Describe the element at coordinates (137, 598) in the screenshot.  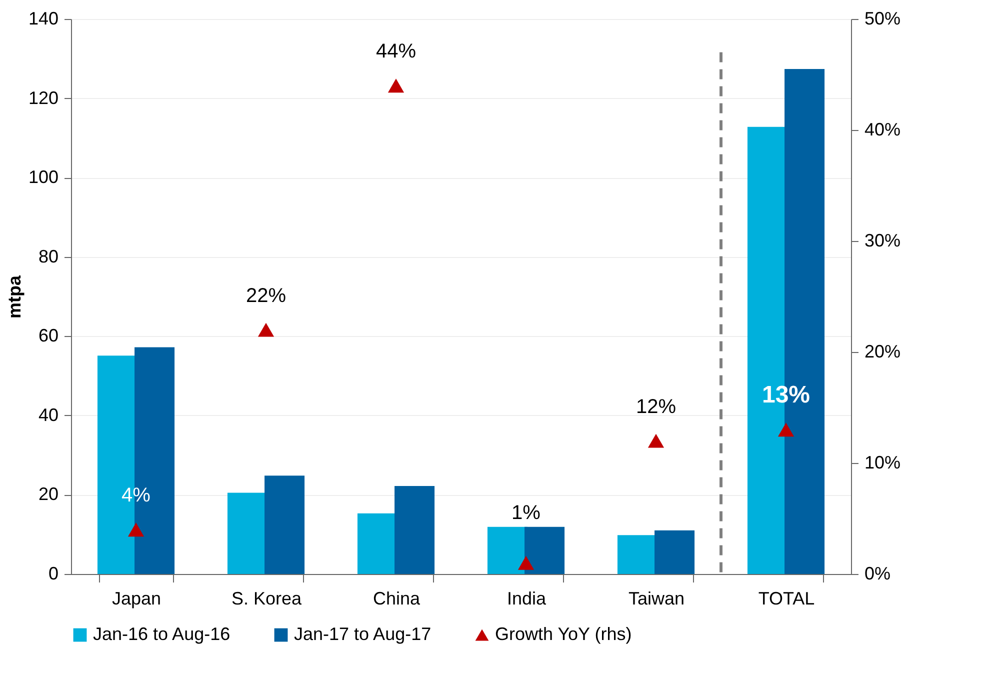
I see `x-tick-label: Japan` at that location.